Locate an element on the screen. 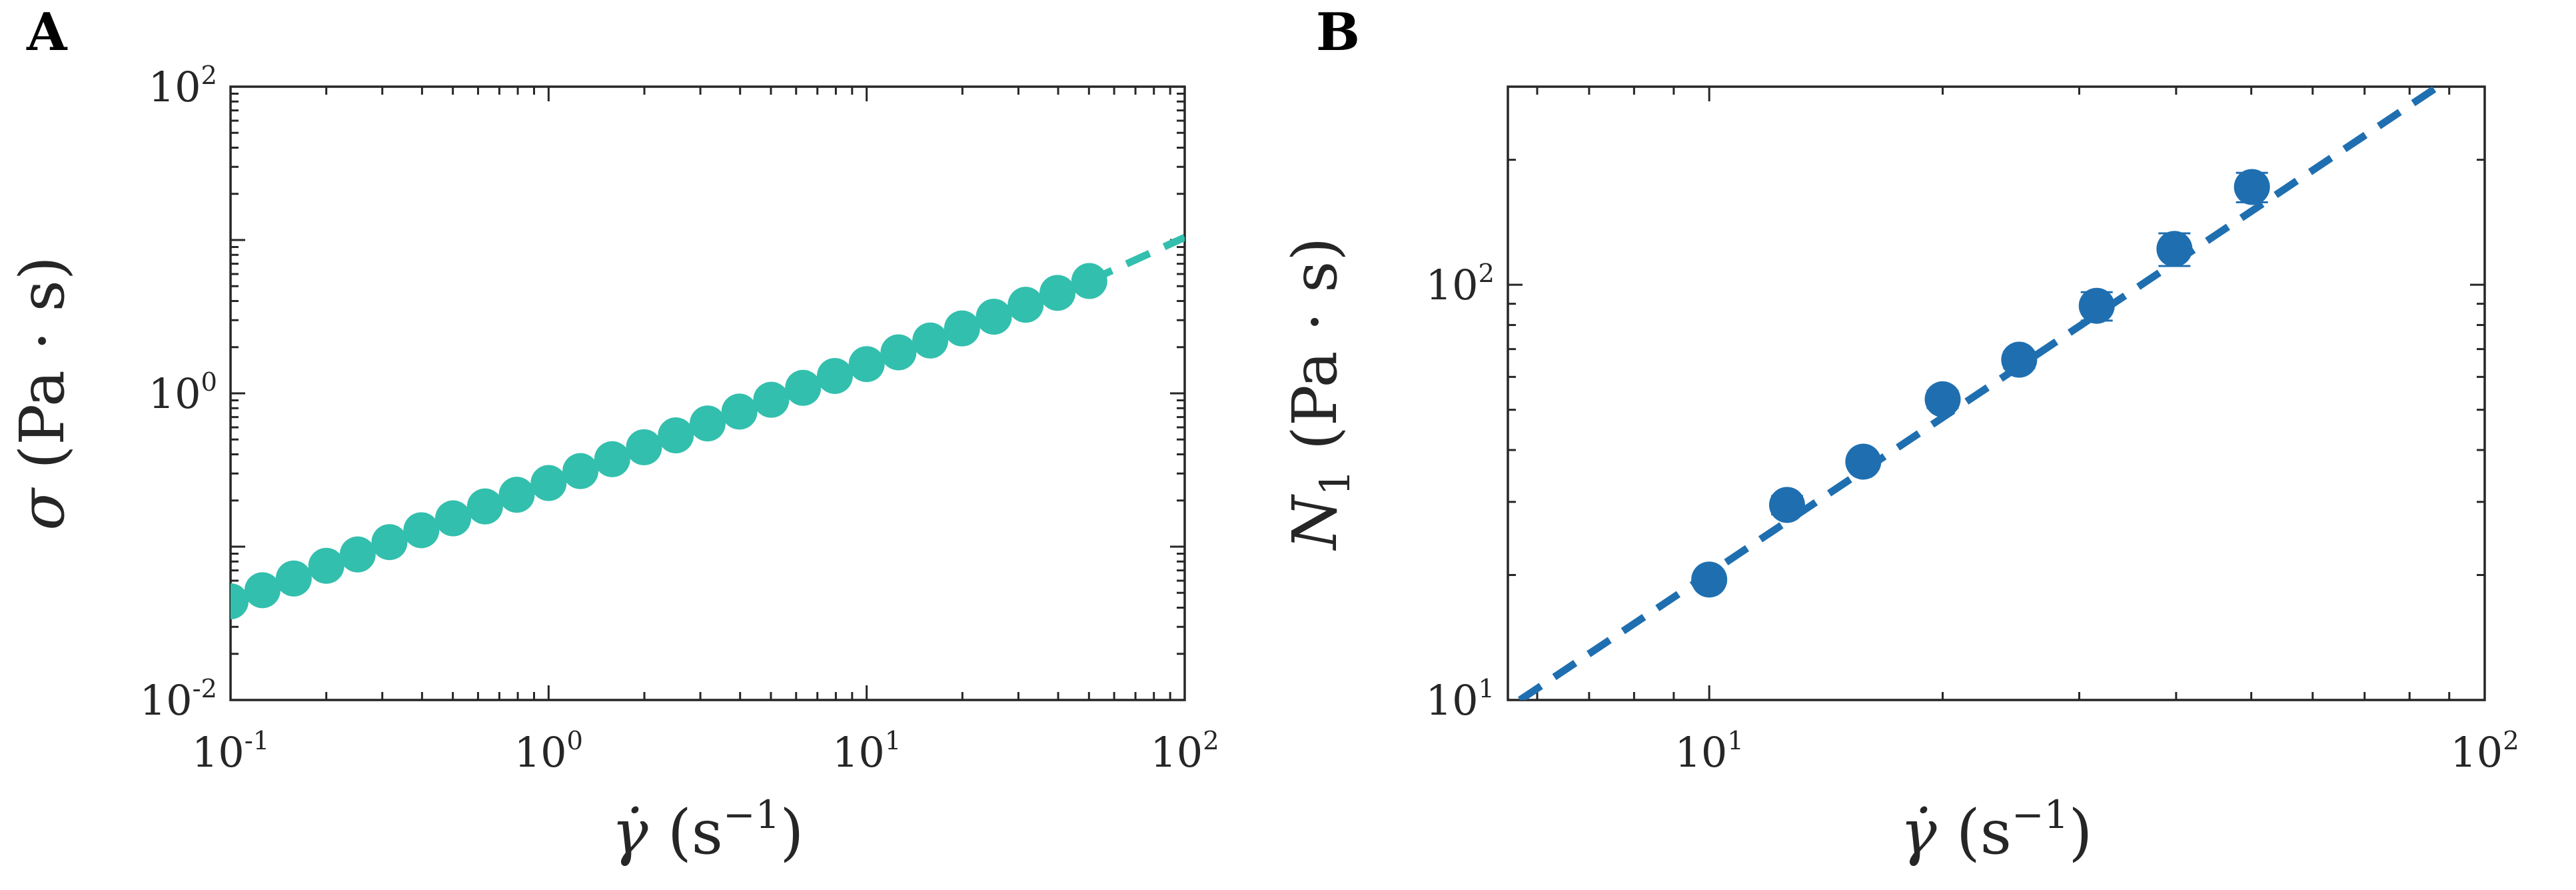  y-tick-label-exp: 1 is located at coordinates (1487, 689).